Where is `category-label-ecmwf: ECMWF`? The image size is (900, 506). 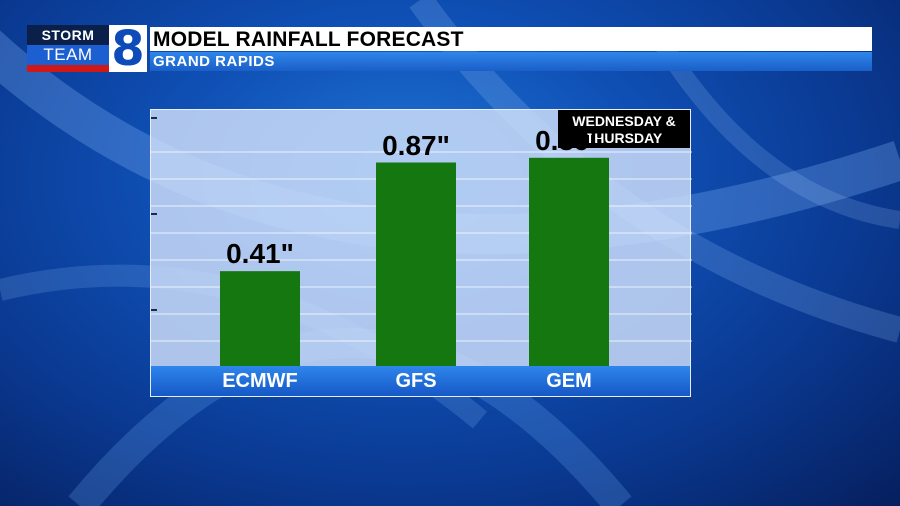
category-label-ecmwf: ECMWF is located at coordinates (260, 381).